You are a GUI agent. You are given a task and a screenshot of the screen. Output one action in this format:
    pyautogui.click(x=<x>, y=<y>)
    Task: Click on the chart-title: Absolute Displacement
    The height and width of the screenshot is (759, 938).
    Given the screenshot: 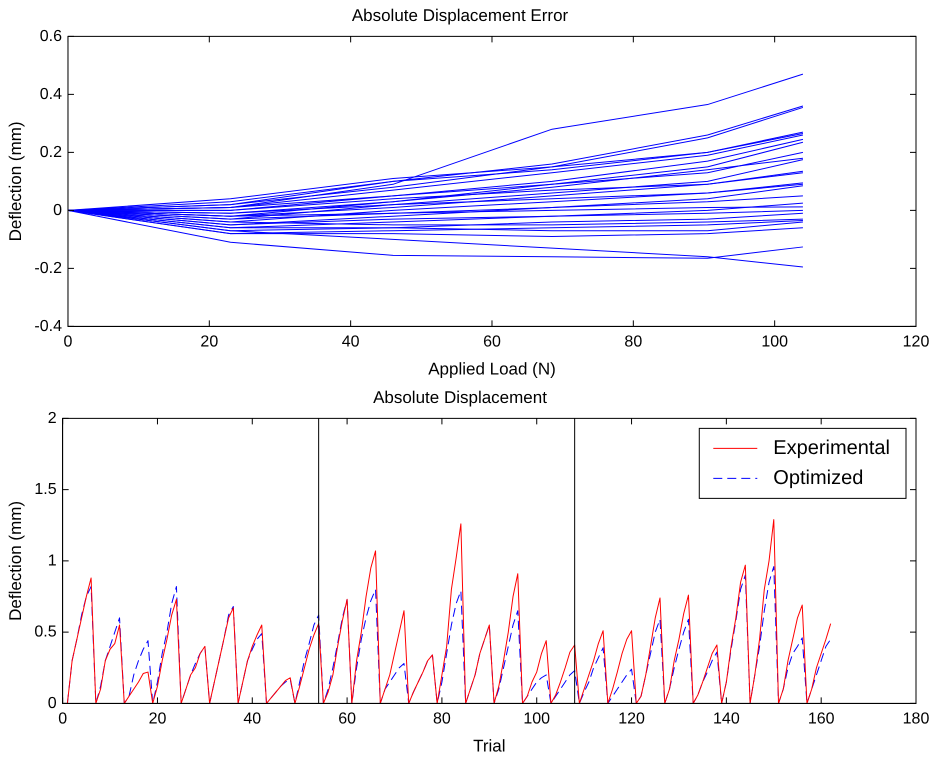 What is the action you would take?
    pyautogui.click(x=460, y=397)
    